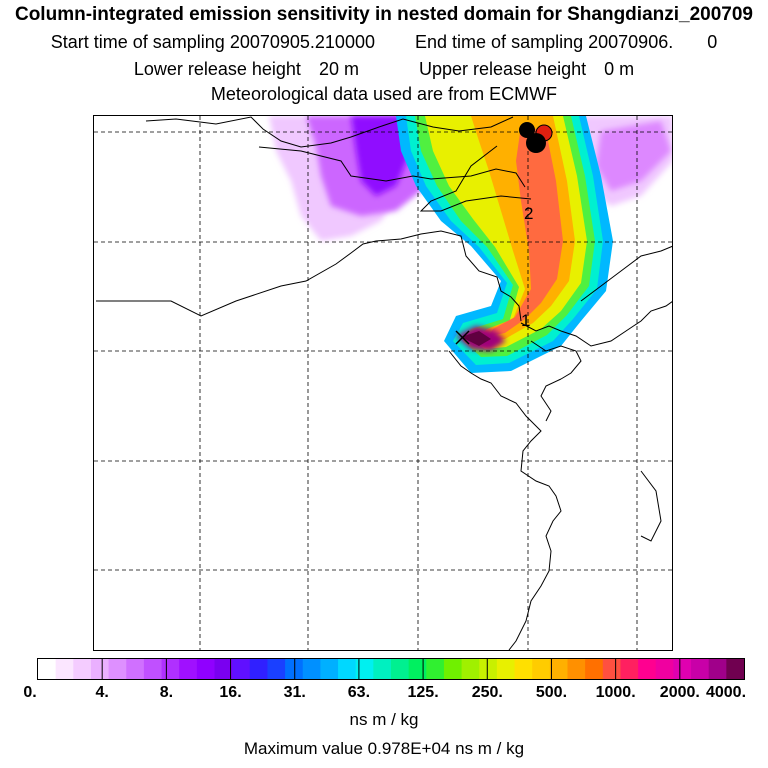 The width and height of the screenshot is (768, 768). Describe the element at coordinates (631, 42) in the screenshot. I see `end-value: 20070906.` at that location.